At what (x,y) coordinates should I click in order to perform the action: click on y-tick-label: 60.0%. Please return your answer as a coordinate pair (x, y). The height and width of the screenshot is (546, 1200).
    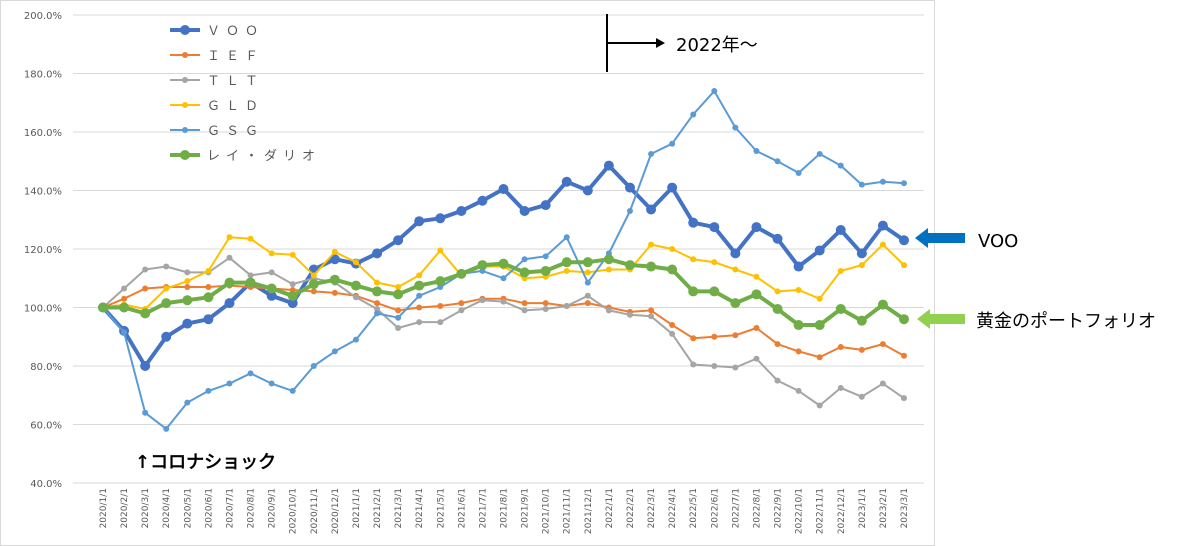
    Looking at the image, I should click on (46, 426).